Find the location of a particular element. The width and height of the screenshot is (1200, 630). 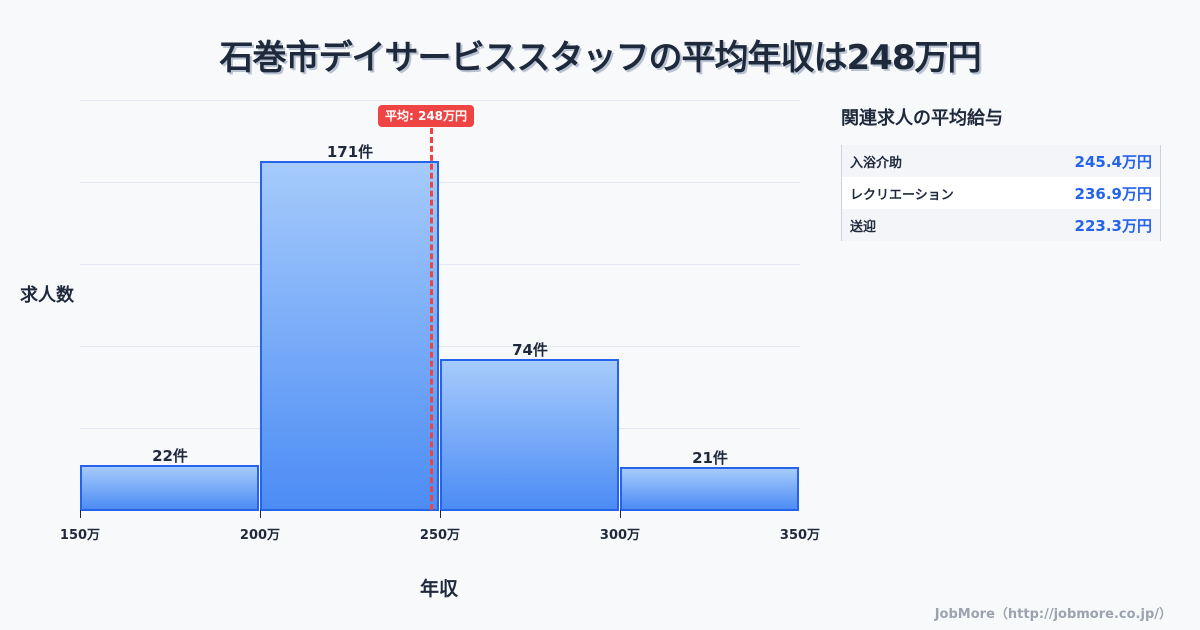

bar-value-label: 74件 is located at coordinates (530, 350).